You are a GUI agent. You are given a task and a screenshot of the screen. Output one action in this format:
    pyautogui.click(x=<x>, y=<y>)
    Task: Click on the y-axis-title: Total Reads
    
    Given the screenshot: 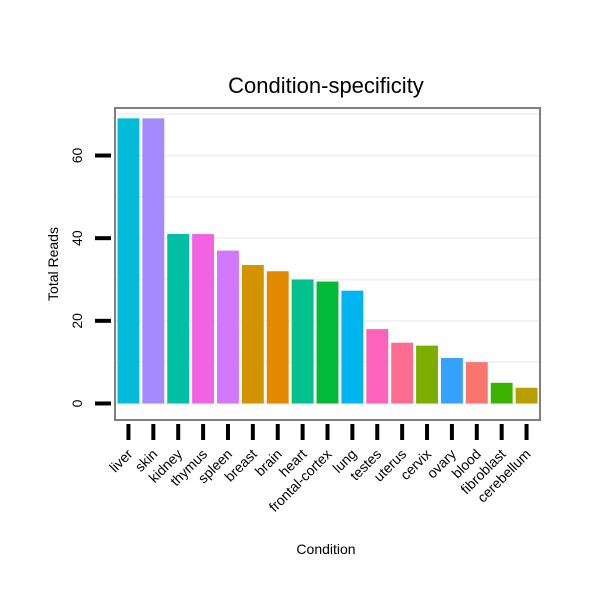 What is the action you would take?
    pyautogui.click(x=53, y=264)
    